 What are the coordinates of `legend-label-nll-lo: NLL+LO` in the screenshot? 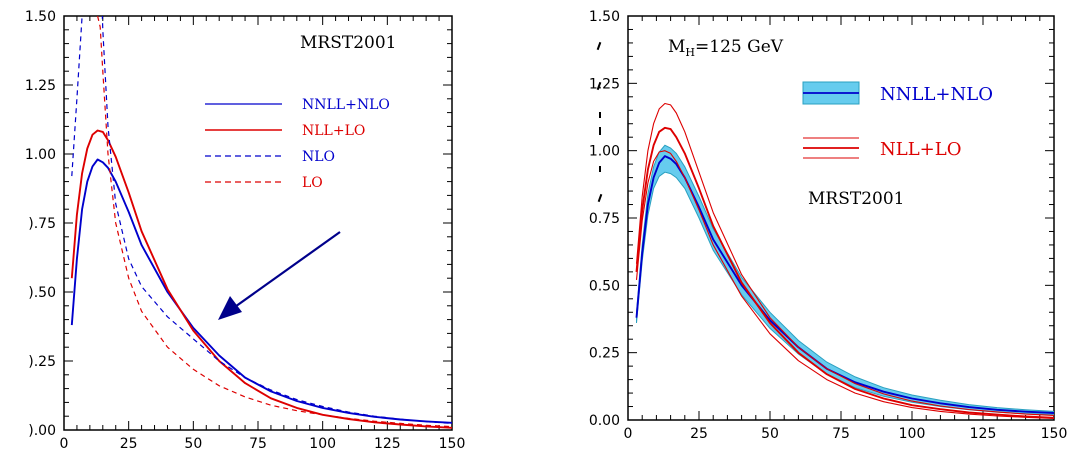 It's located at (333, 131).